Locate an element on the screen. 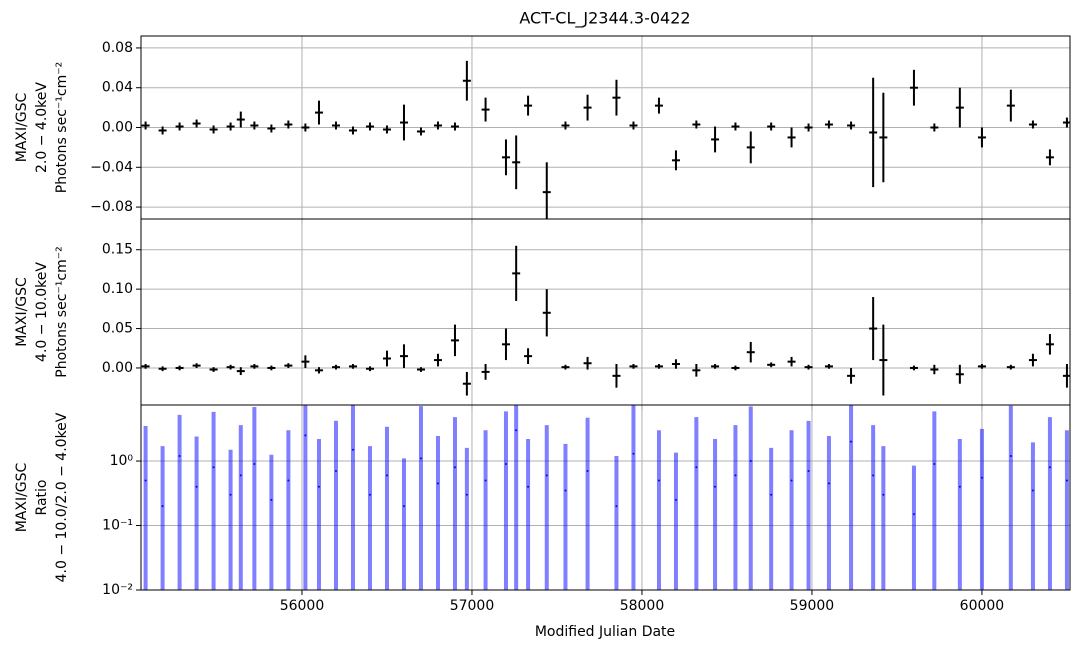 The width and height of the screenshot is (1085, 654). x-tick-label: 60000 is located at coordinates (982, 606).